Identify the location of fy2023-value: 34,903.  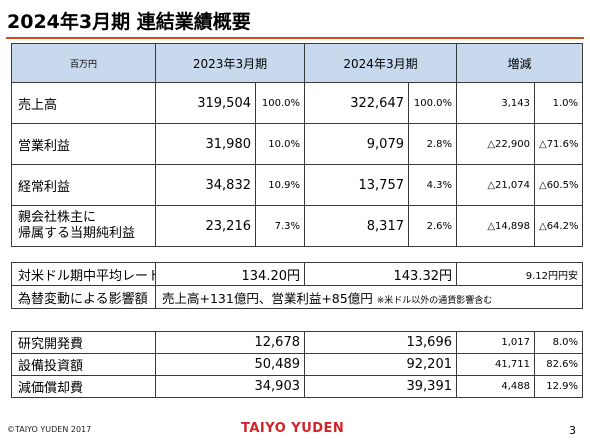
(230, 386).